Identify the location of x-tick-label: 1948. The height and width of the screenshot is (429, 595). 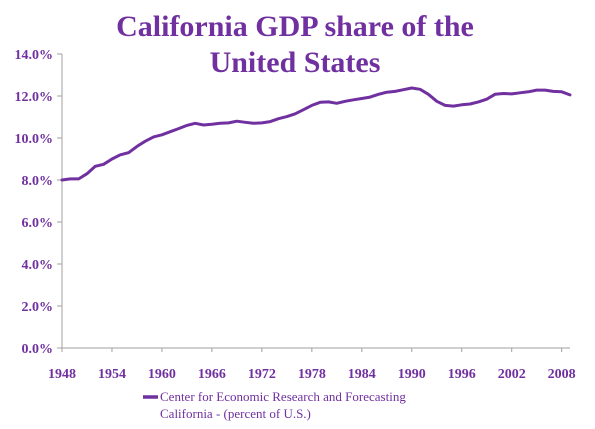
(62, 374).